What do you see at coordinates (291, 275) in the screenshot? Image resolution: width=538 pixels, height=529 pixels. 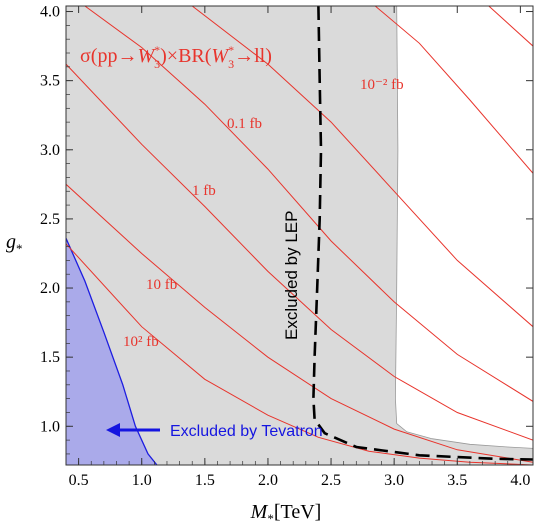 I see `lep-annotation: Excluded by LEP` at bounding box center [291, 275].